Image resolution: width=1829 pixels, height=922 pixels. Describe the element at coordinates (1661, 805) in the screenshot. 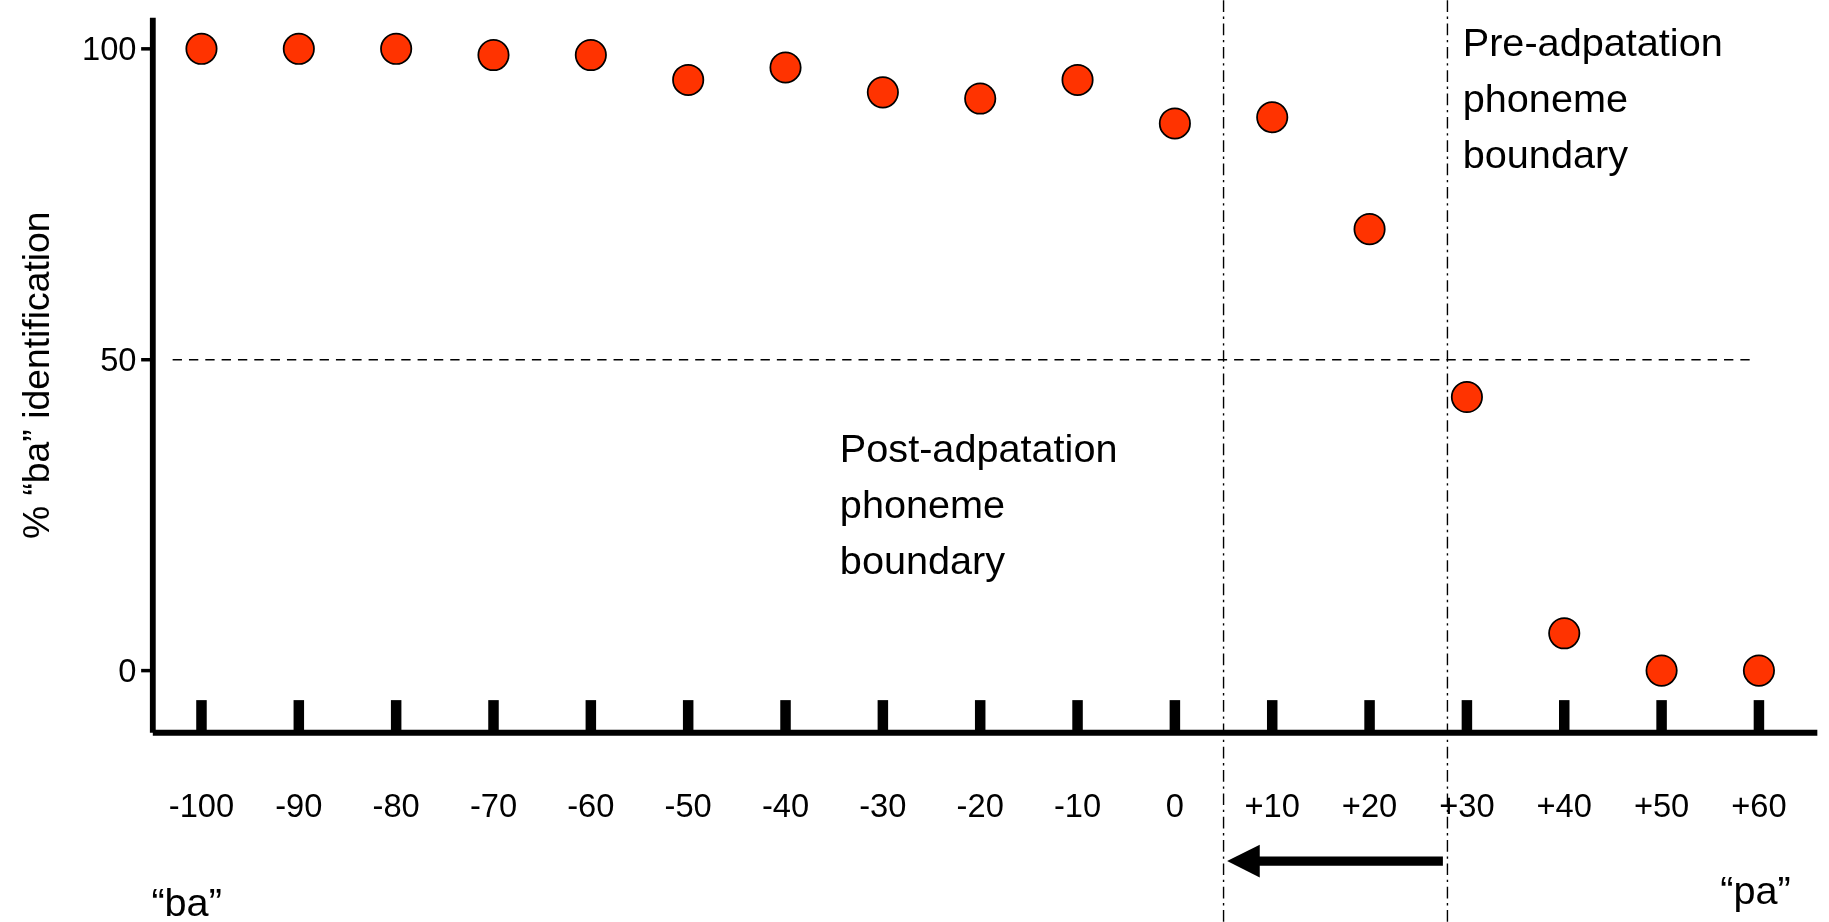

I see `x-tick-label: +50` at that location.